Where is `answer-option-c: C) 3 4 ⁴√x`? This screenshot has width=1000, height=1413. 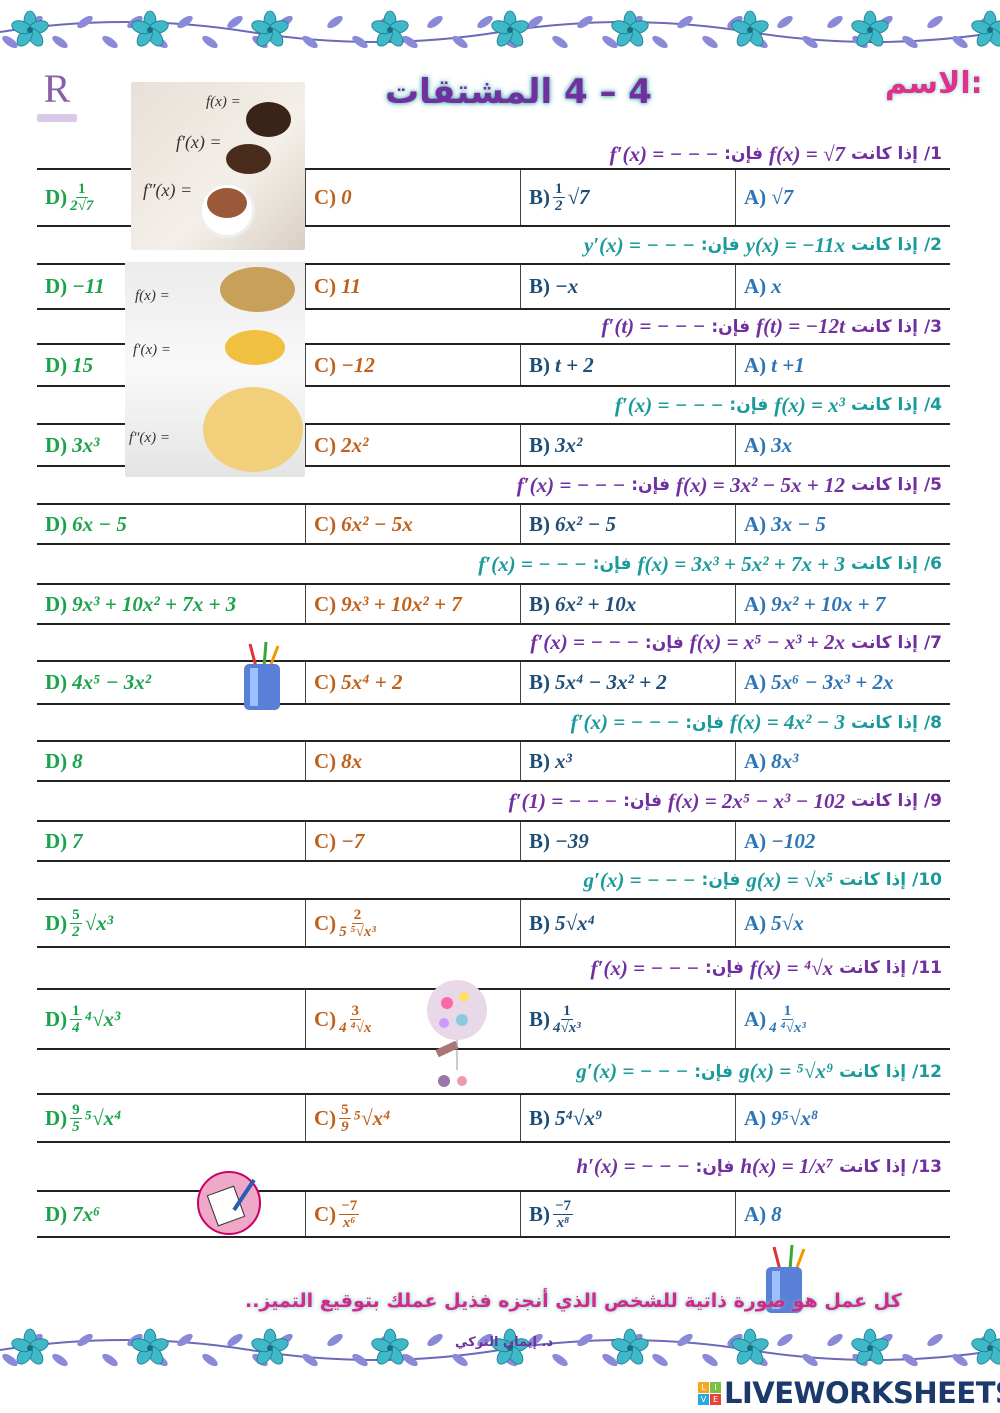
answer-option-c: C) 3 4 ⁴√x is located at coordinates (412, 1019).